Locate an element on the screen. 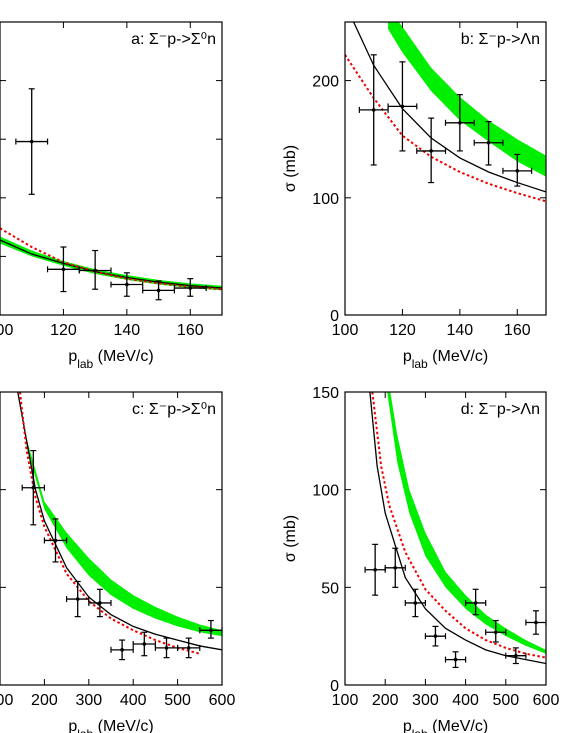  y-tick-label: 50 is located at coordinates (330, 588).